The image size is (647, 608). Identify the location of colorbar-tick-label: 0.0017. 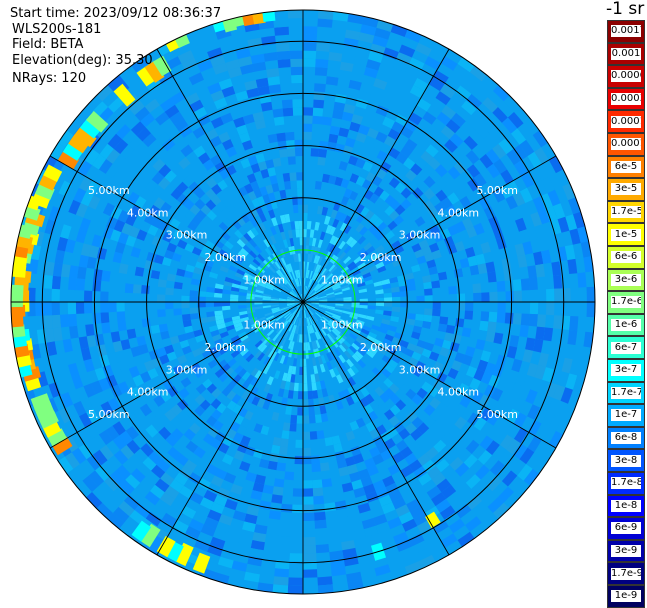
(626, 31).